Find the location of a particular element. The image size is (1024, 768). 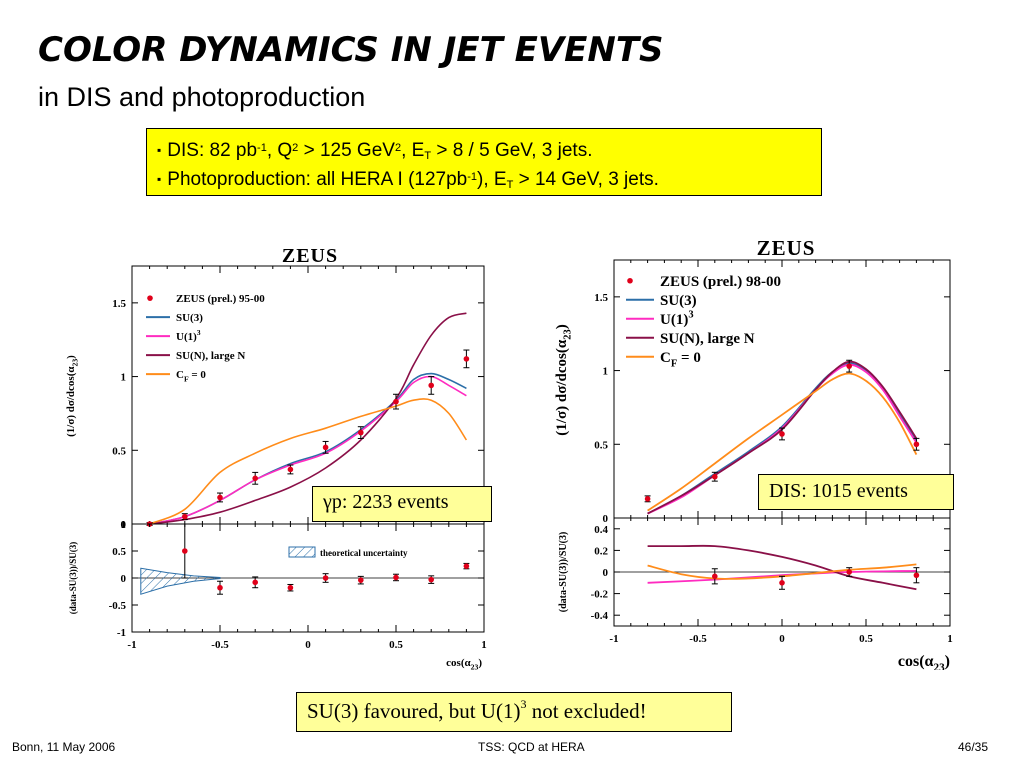

info-text: > 8 / 5 GeV, 3 jets. is located at coordinates (512, 150).